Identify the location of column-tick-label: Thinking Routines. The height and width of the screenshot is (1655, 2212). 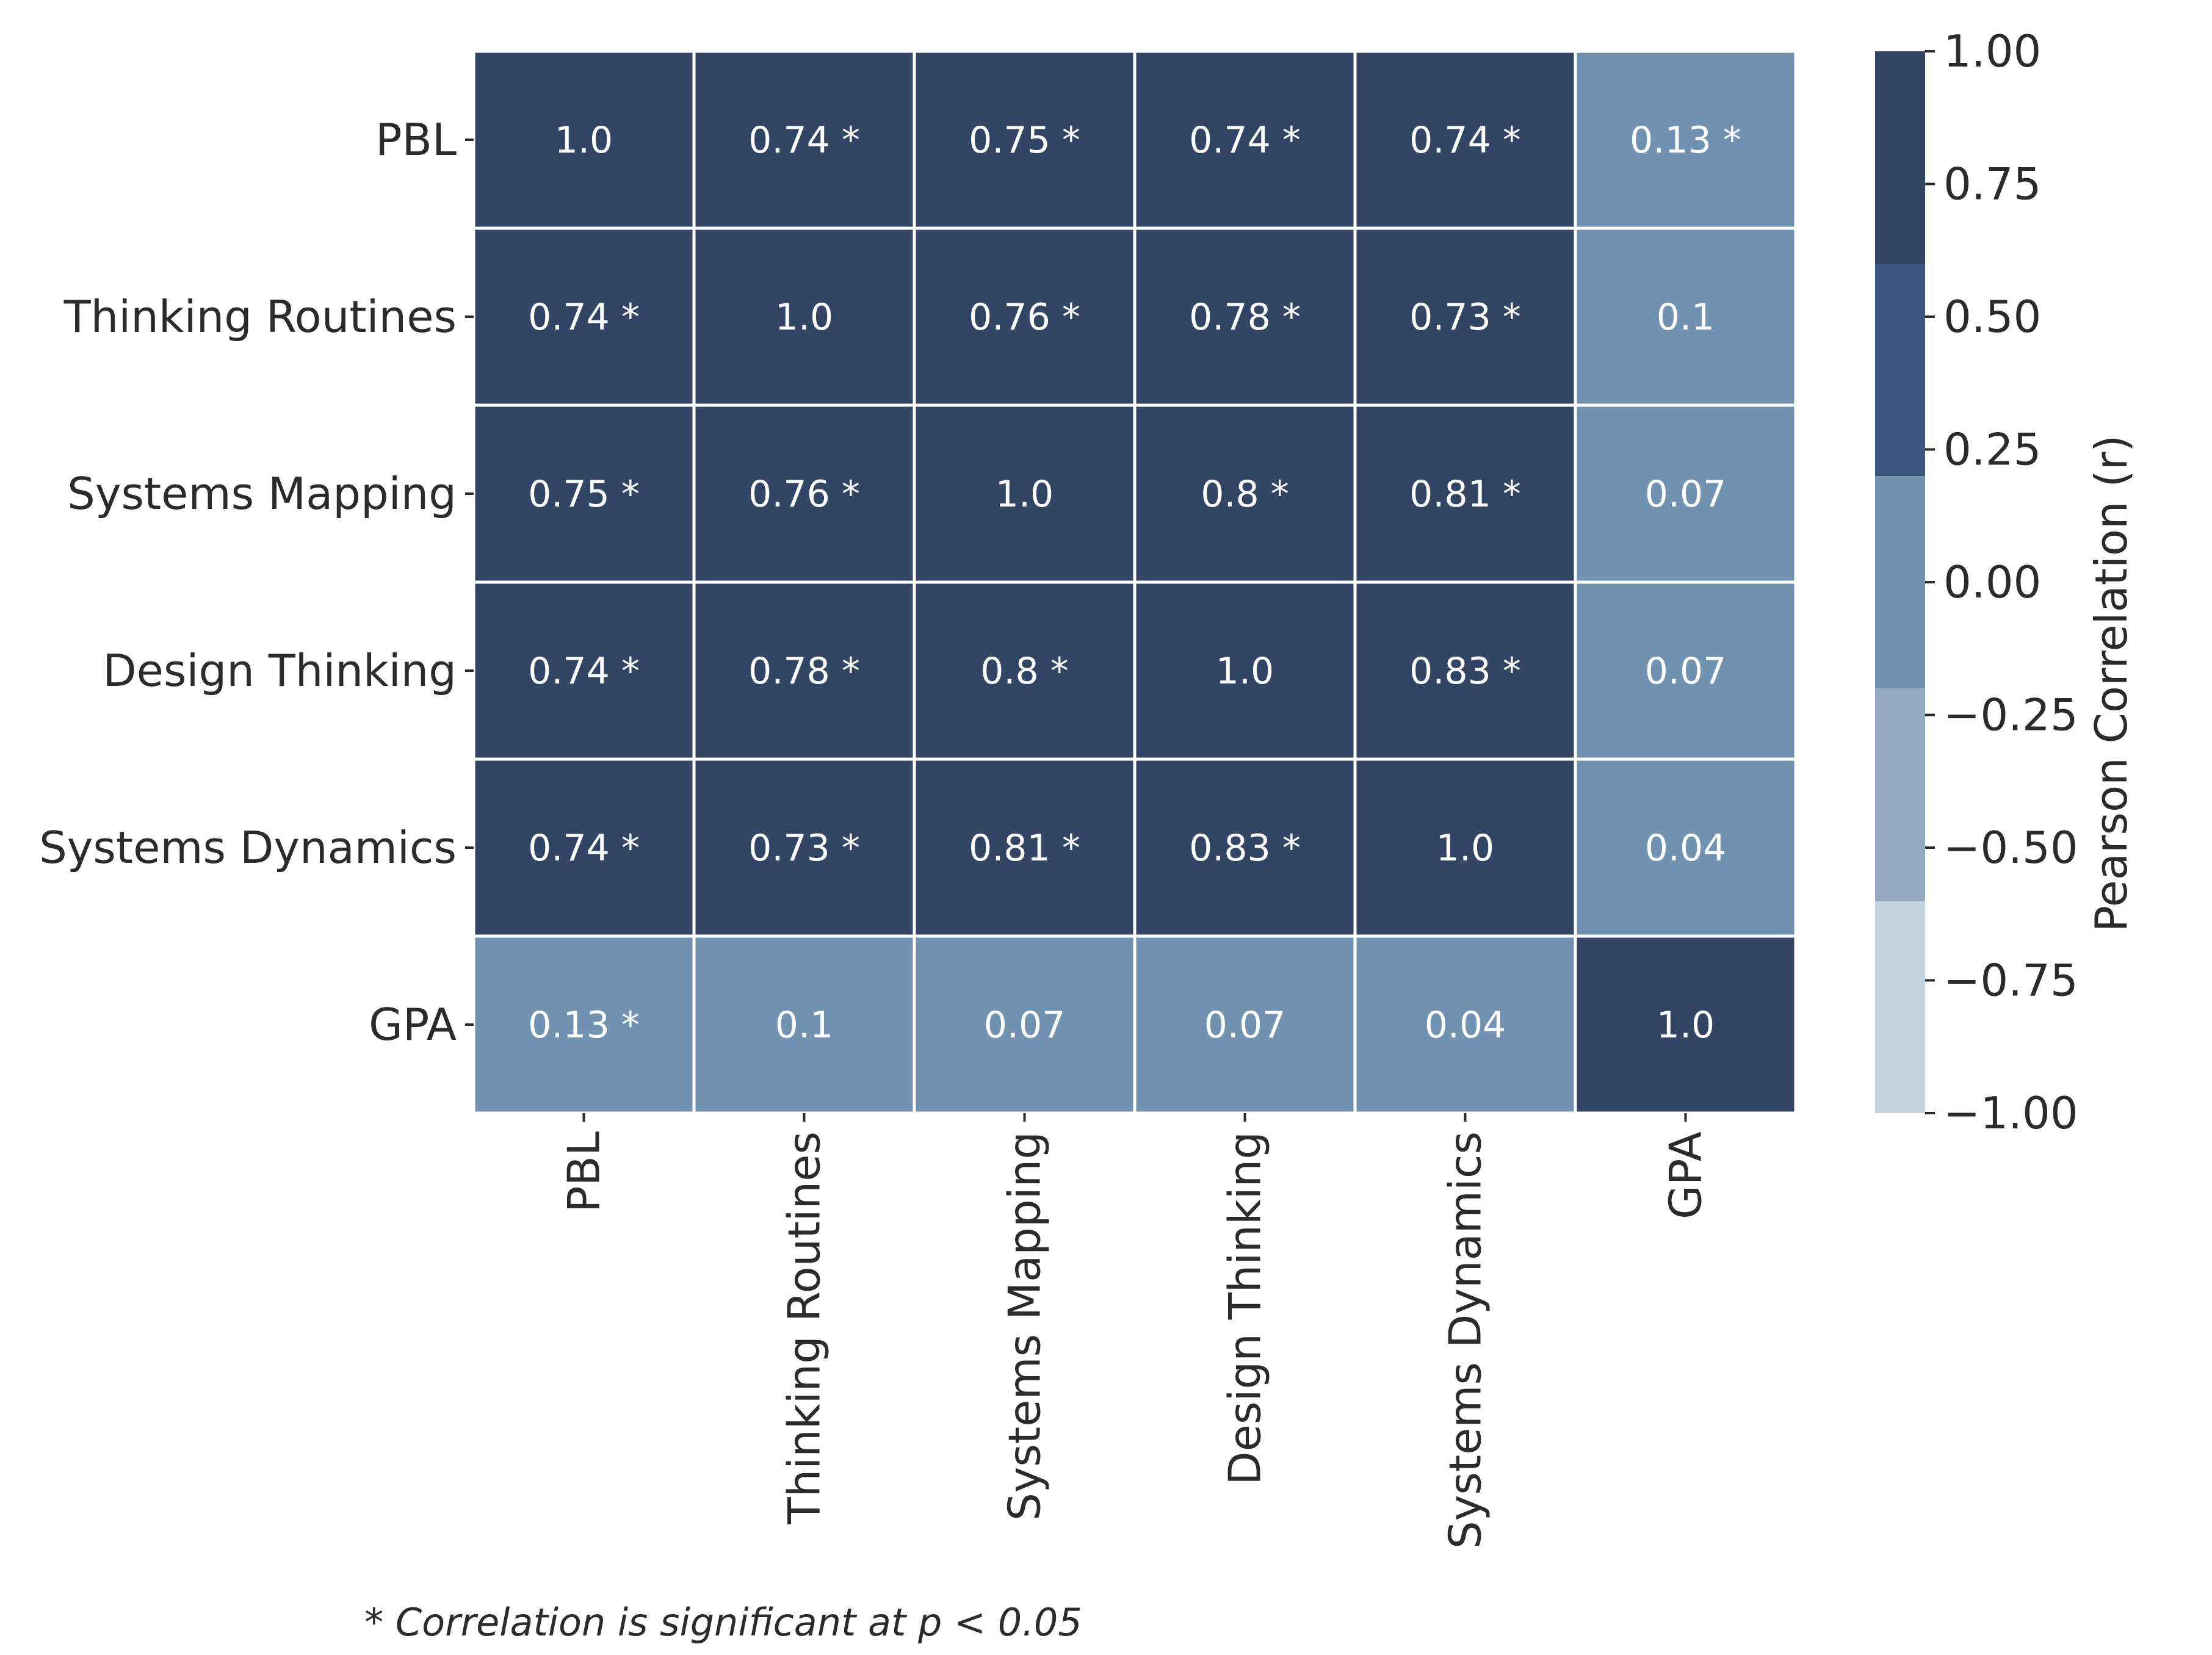
(804, 1327).